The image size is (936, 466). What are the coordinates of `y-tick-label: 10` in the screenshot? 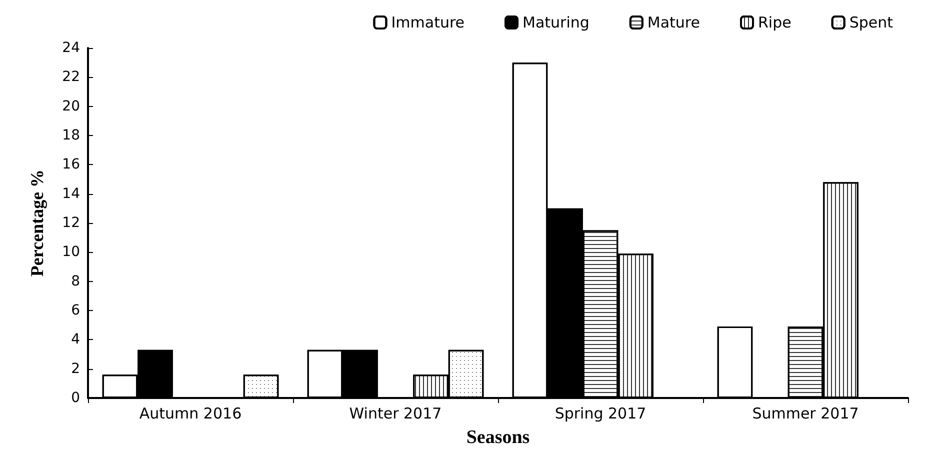 It's located at (71, 252).